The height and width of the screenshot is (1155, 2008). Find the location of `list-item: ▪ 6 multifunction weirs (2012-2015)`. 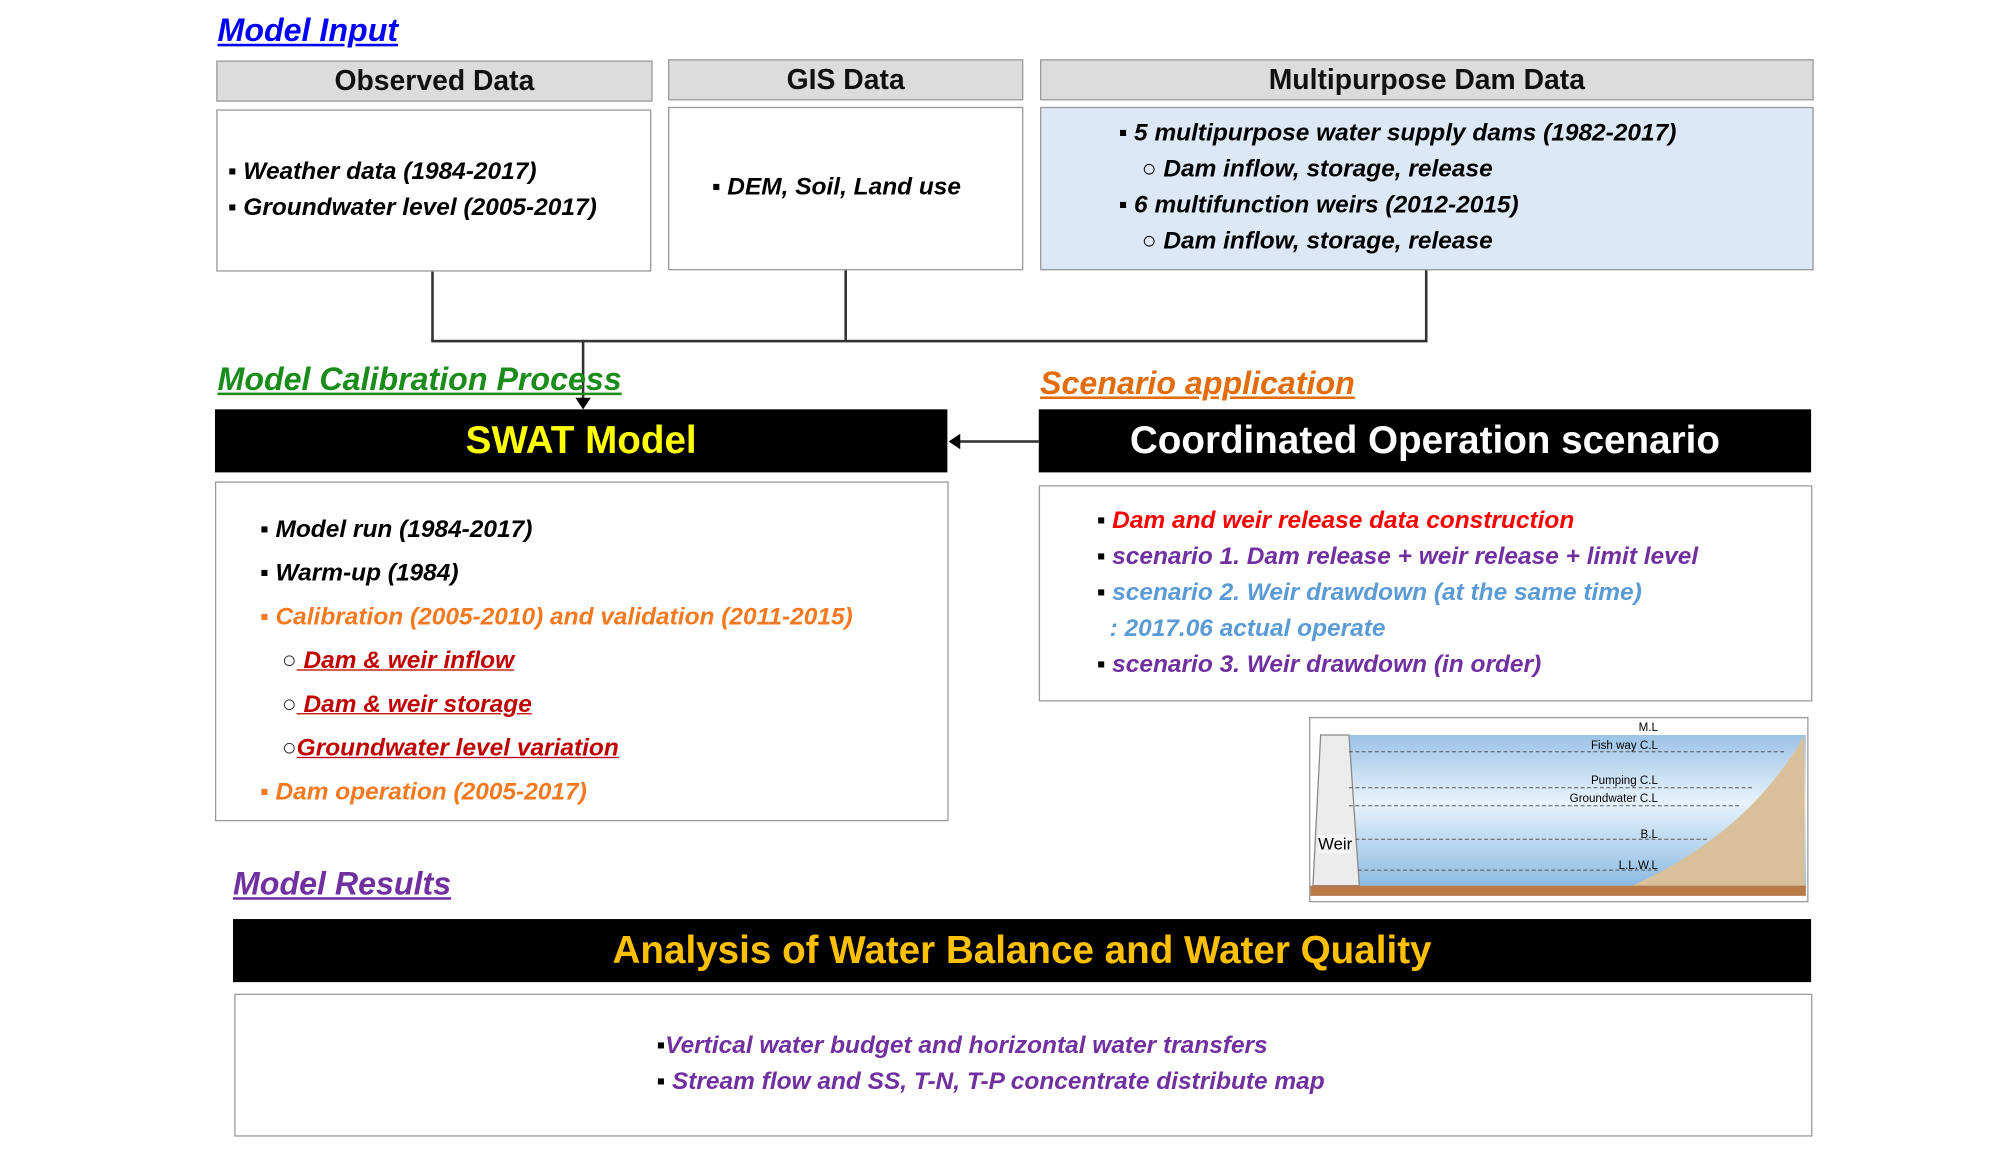

list-item: ▪ 6 multifunction weirs (2012-2015) is located at coordinates (1318, 205).